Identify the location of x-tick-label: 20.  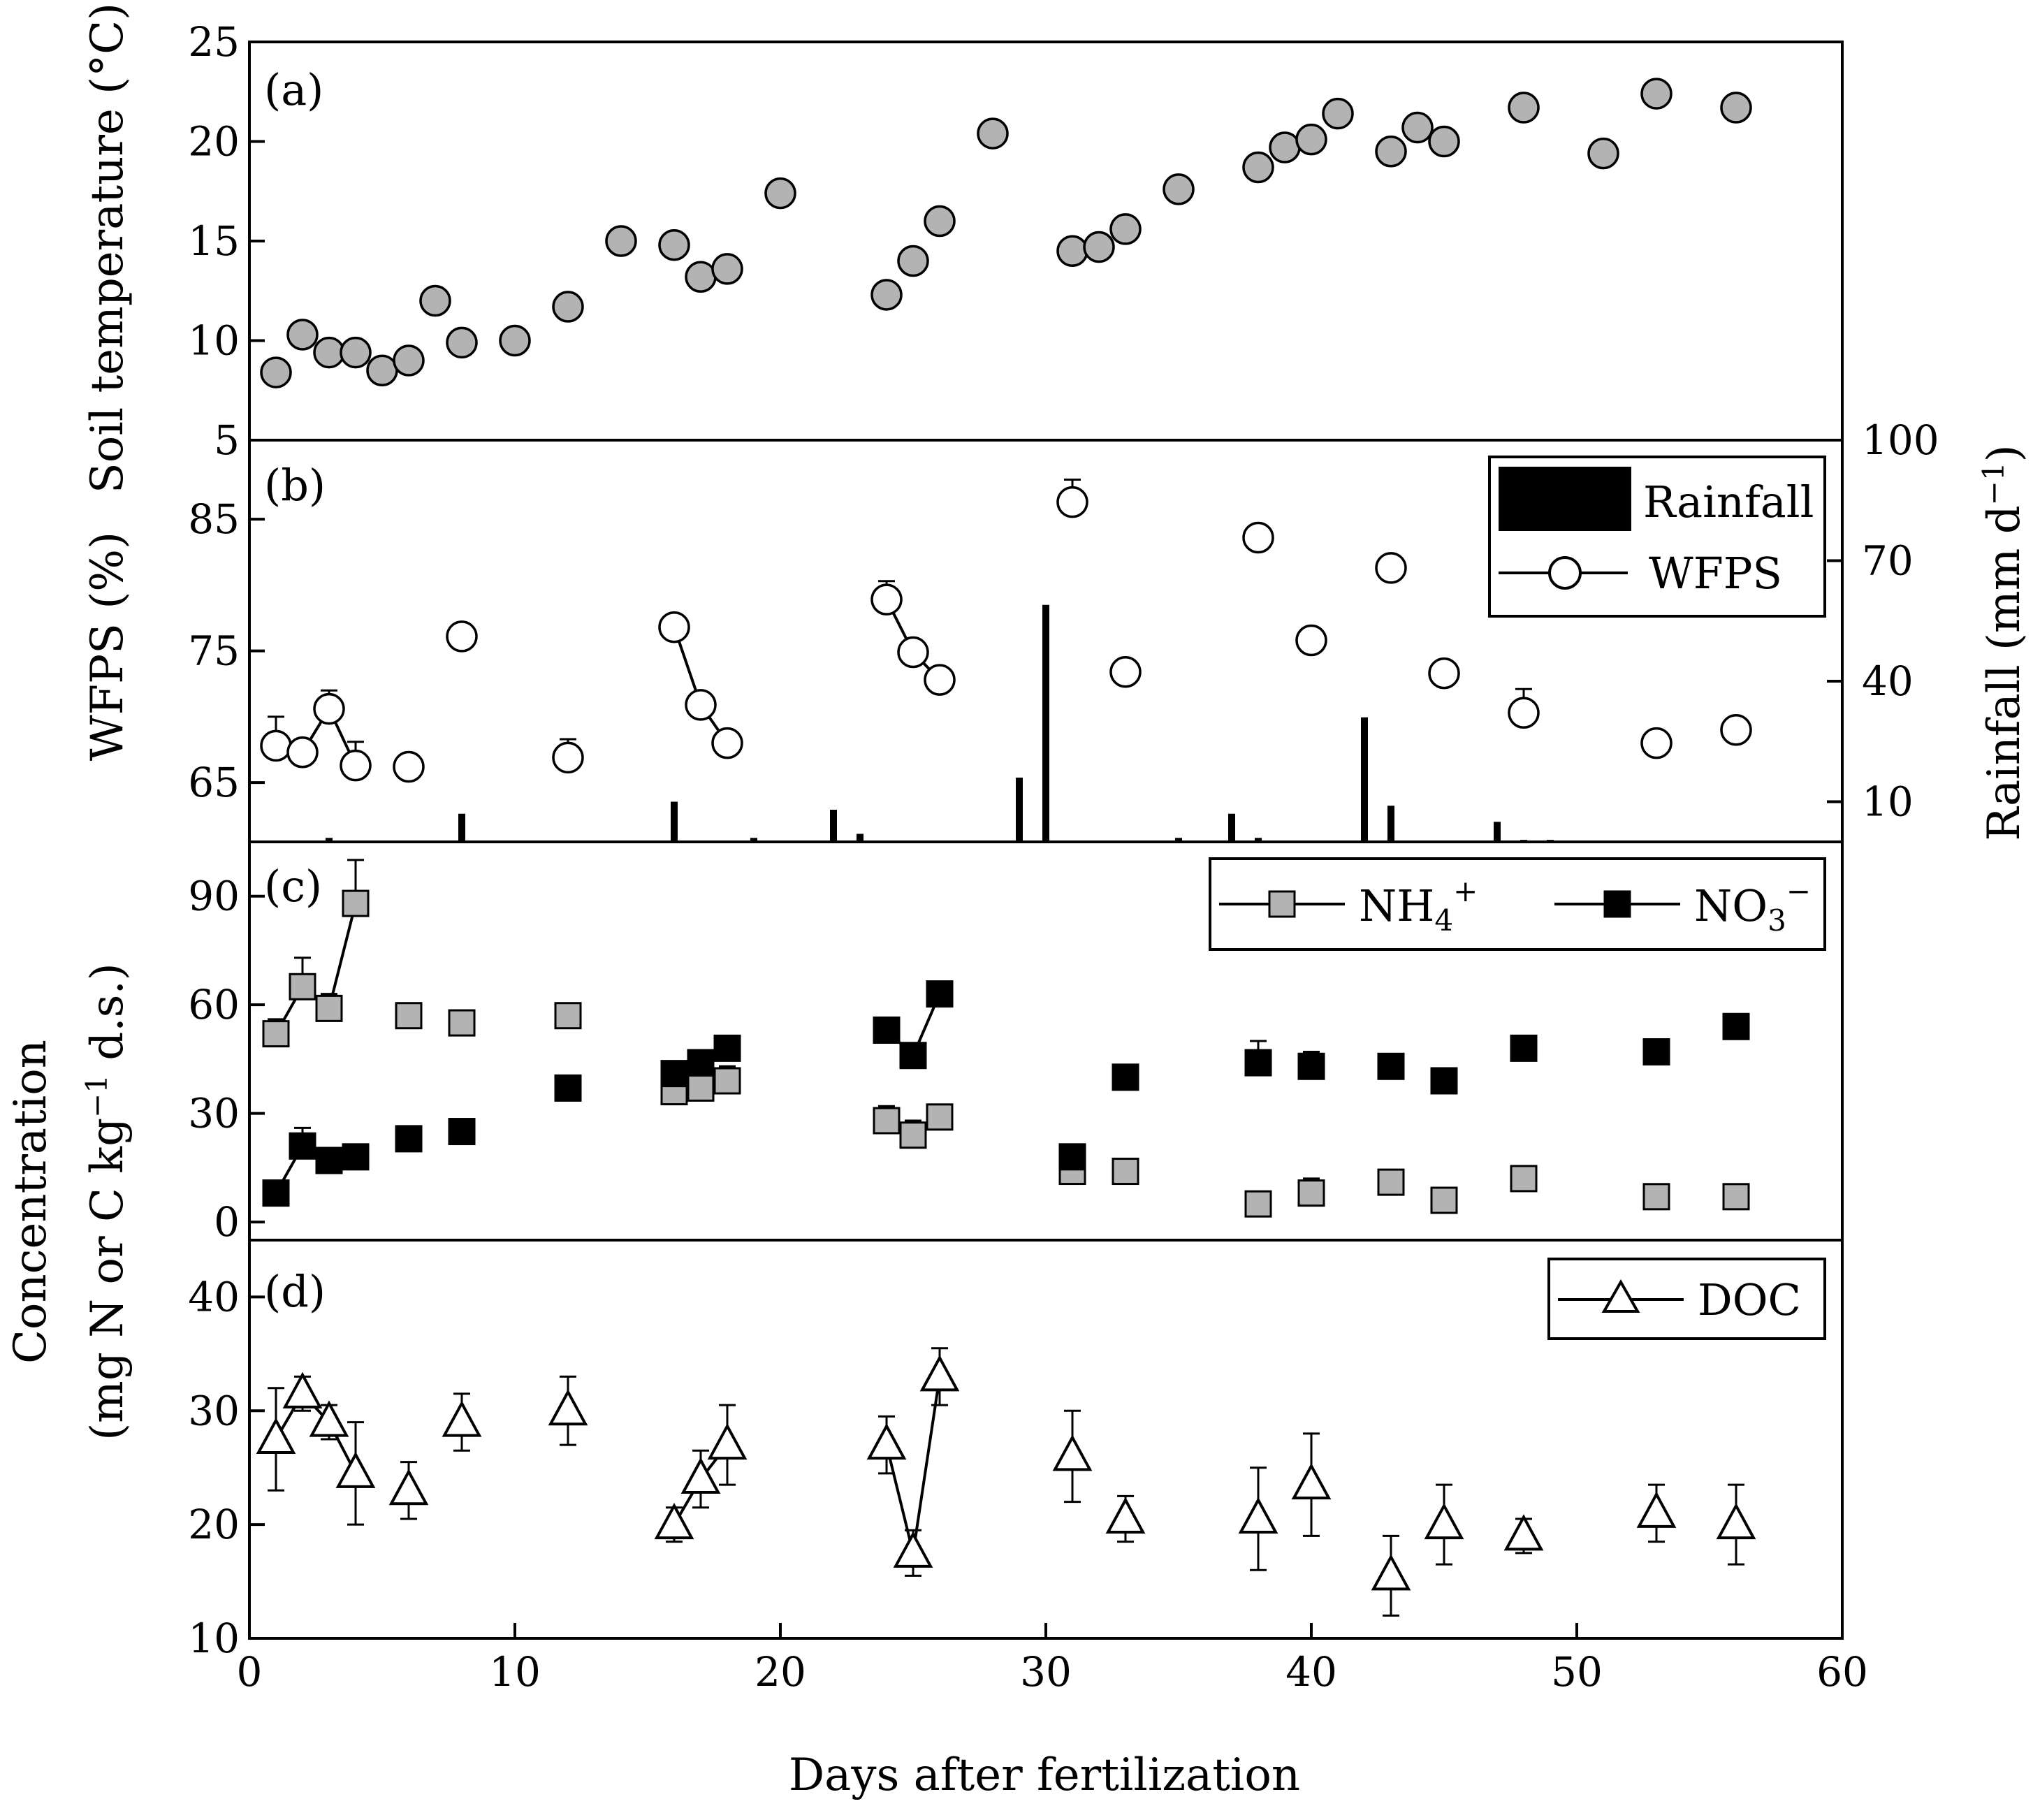
(780, 1672).